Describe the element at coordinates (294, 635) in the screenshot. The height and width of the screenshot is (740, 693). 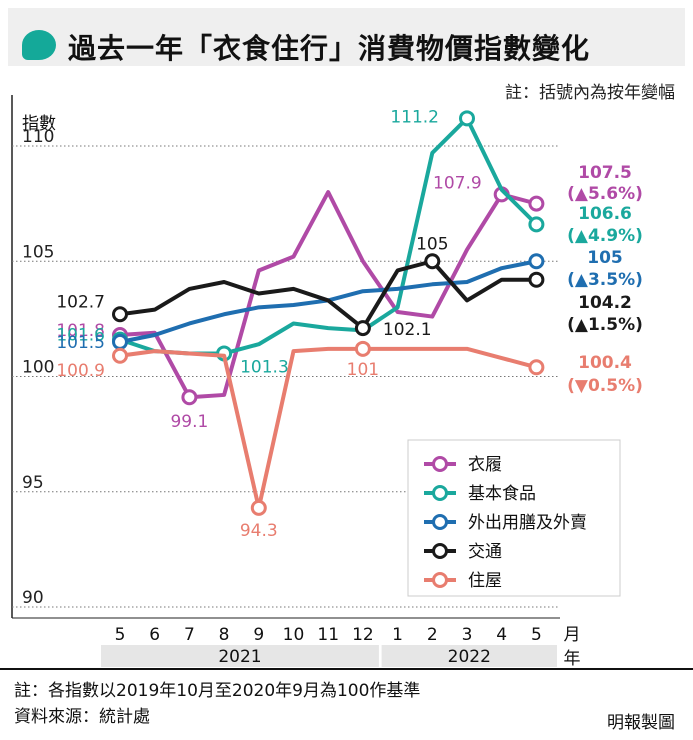
I see `x-tick-label: 10` at that location.